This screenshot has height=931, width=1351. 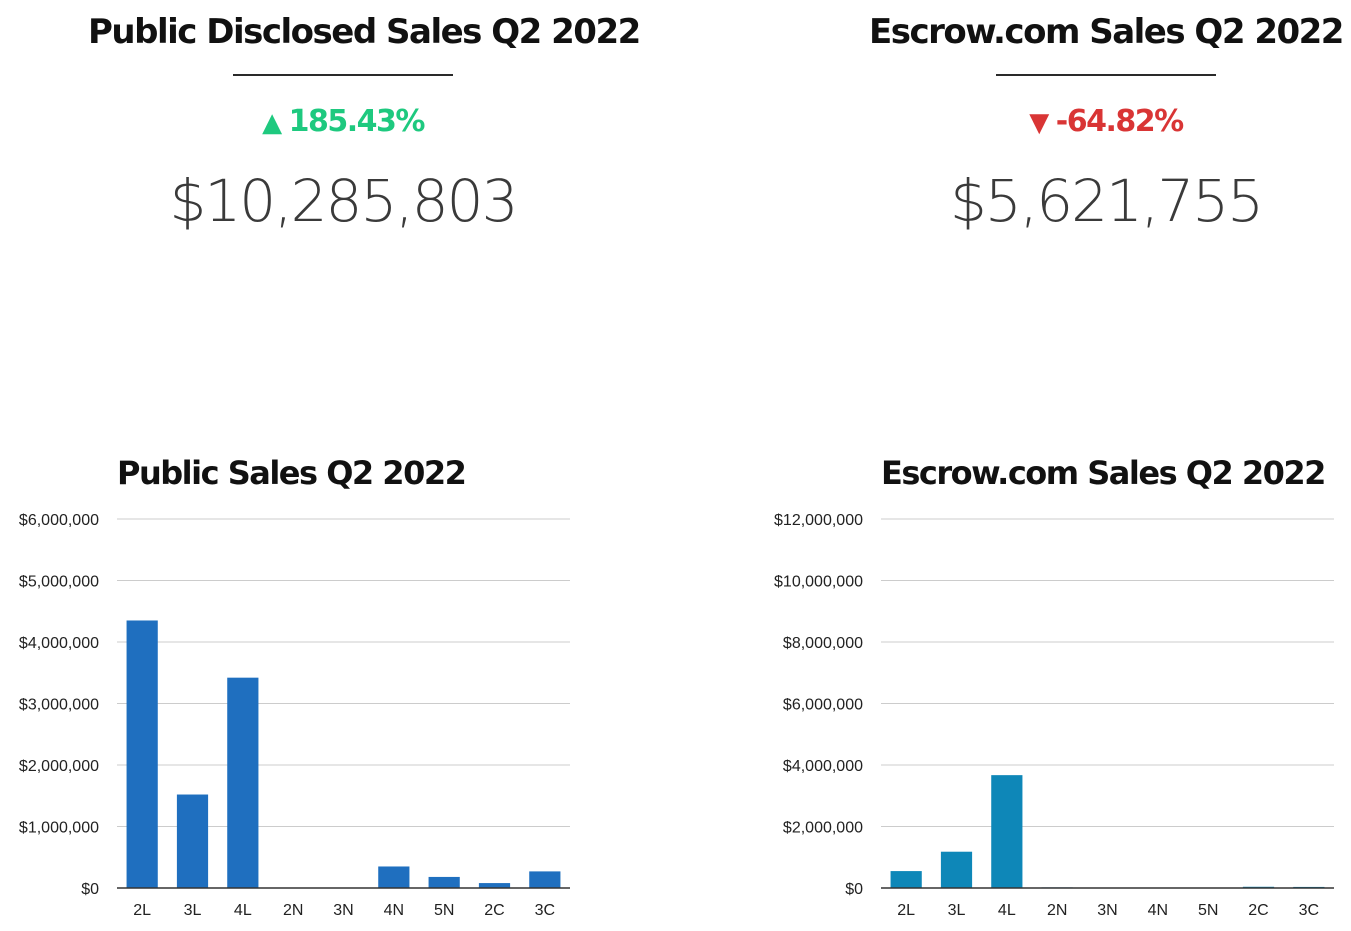 What do you see at coordinates (243, 782) in the screenshot?
I see `public-bar-4l` at bounding box center [243, 782].